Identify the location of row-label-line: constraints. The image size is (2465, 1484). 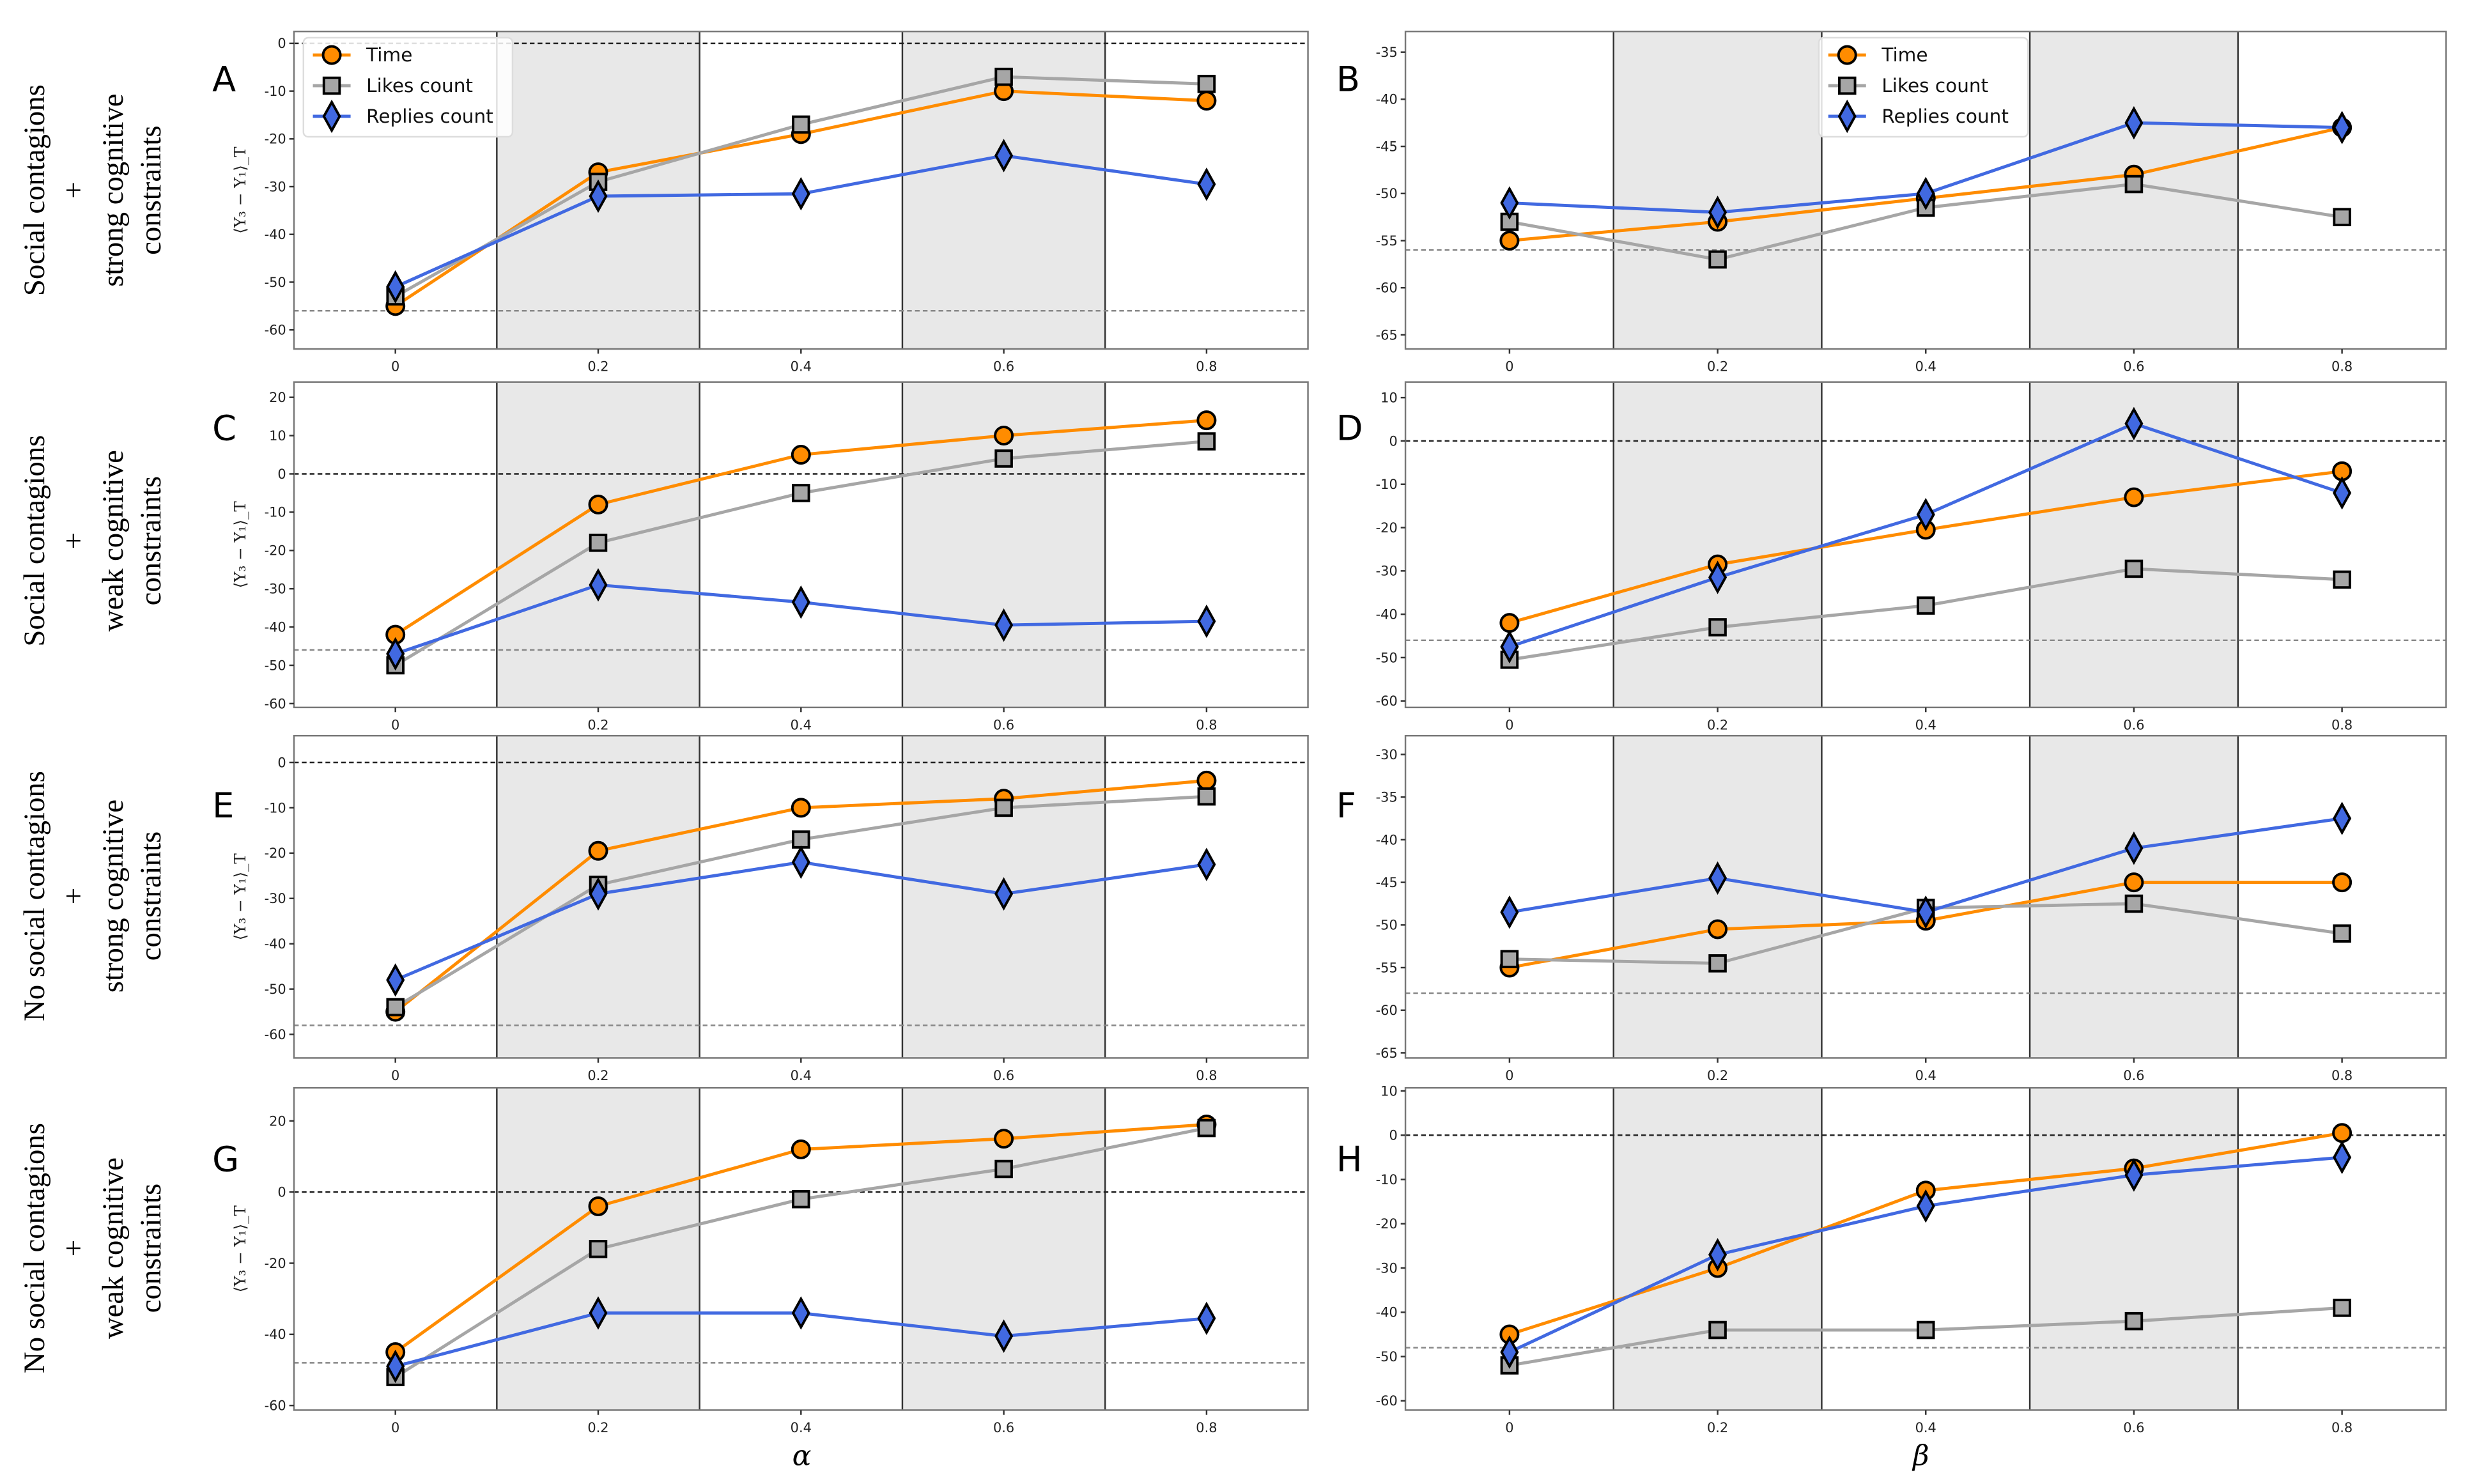
(150, 896).